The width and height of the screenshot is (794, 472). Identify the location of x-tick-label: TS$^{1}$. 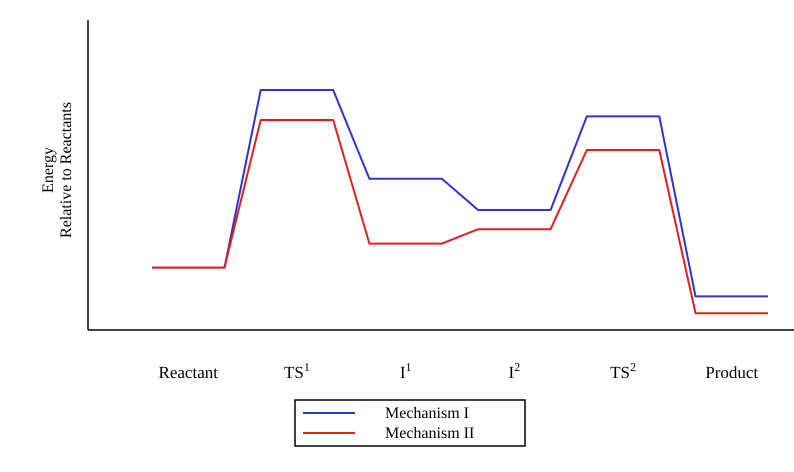
(297, 371).